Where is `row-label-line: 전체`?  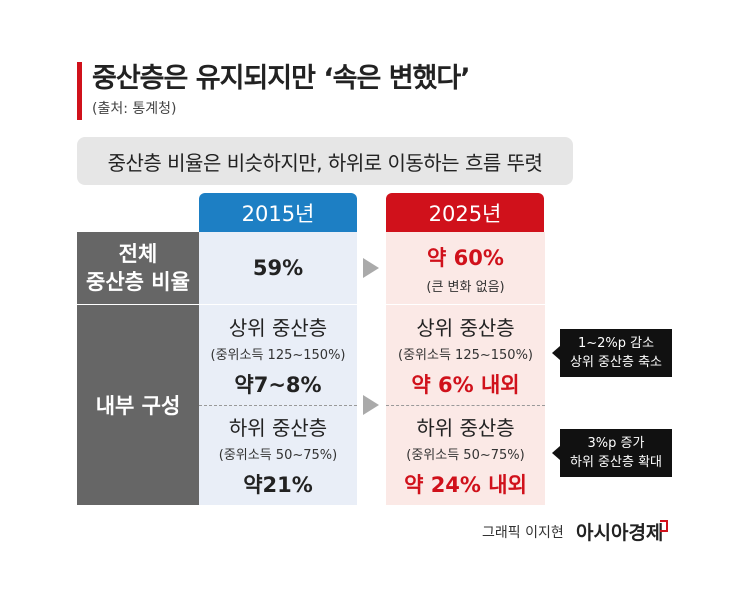
row-label-line: 전체 is located at coordinates (138, 254).